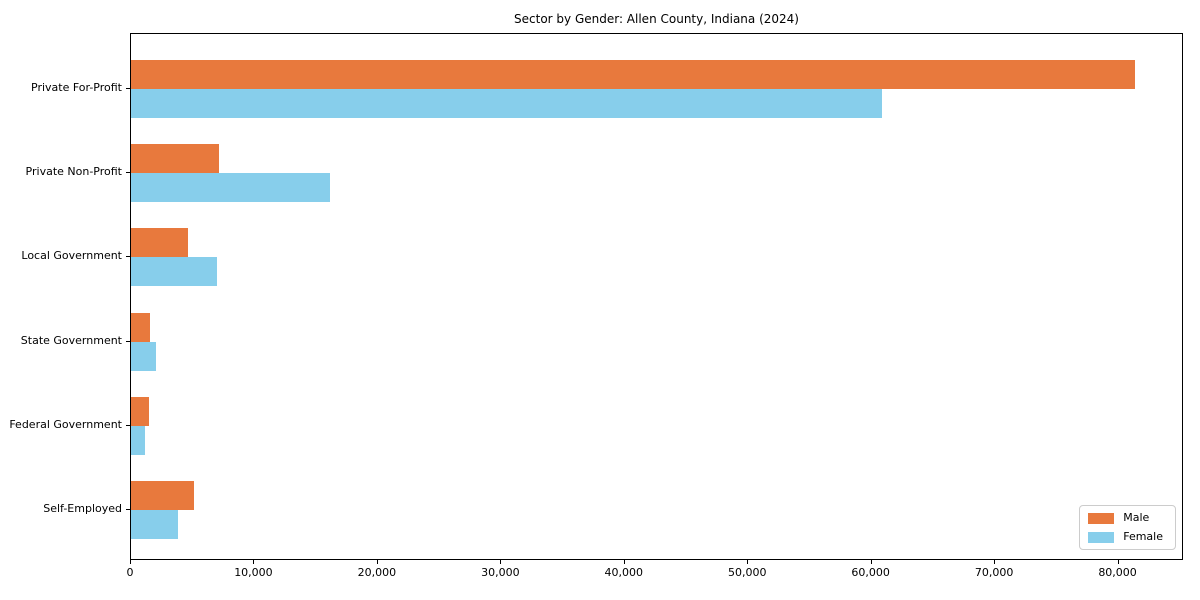 The image size is (1200, 600). What do you see at coordinates (377, 572) in the screenshot?
I see `xtick-label-20000: 20,000` at bounding box center [377, 572].